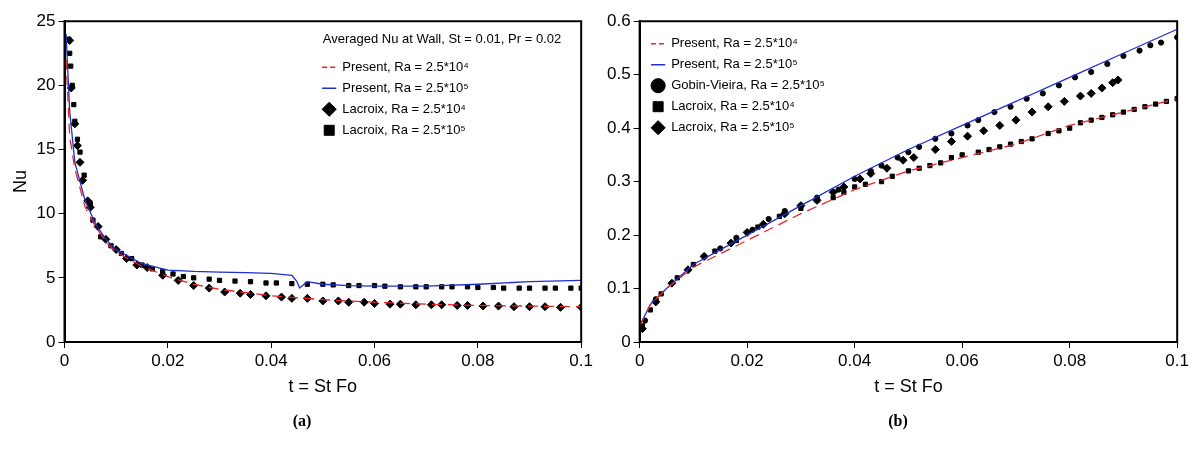 The height and width of the screenshot is (458, 1200). What do you see at coordinates (618, 127) in the screenshot?
I see `y-tick-label: 0.4` at bounding box center [618, 127].